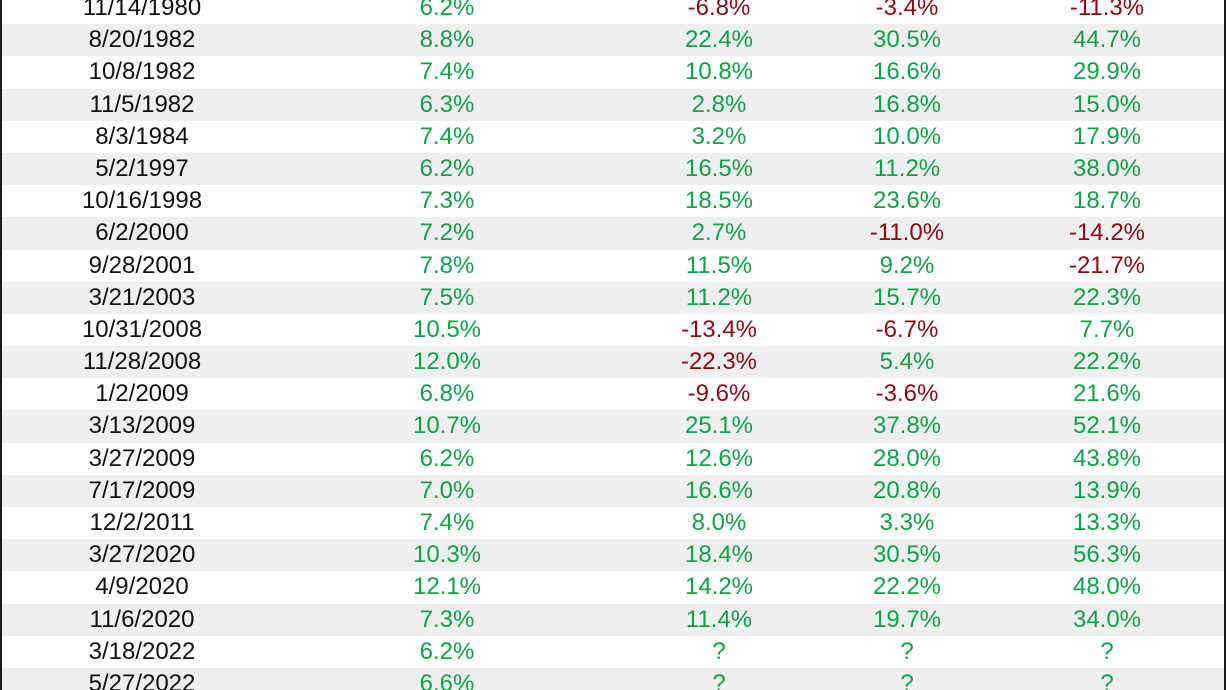 This screenshot has height=690, width=1226. I want to click on value-cell-2: 22.4%, so click(719, 40).